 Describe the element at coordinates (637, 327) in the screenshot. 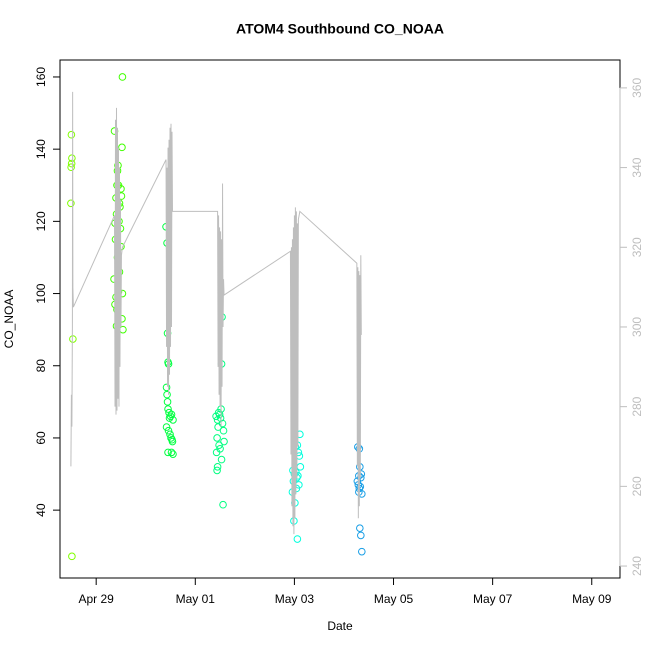

I see `y2-tick-label: 300` at that location.